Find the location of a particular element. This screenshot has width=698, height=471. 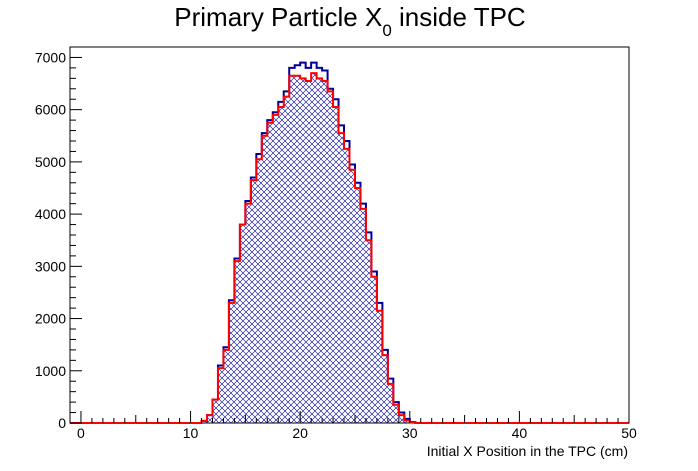

chart-title-main: Primary Particle X is located at coordinates (278, 17).